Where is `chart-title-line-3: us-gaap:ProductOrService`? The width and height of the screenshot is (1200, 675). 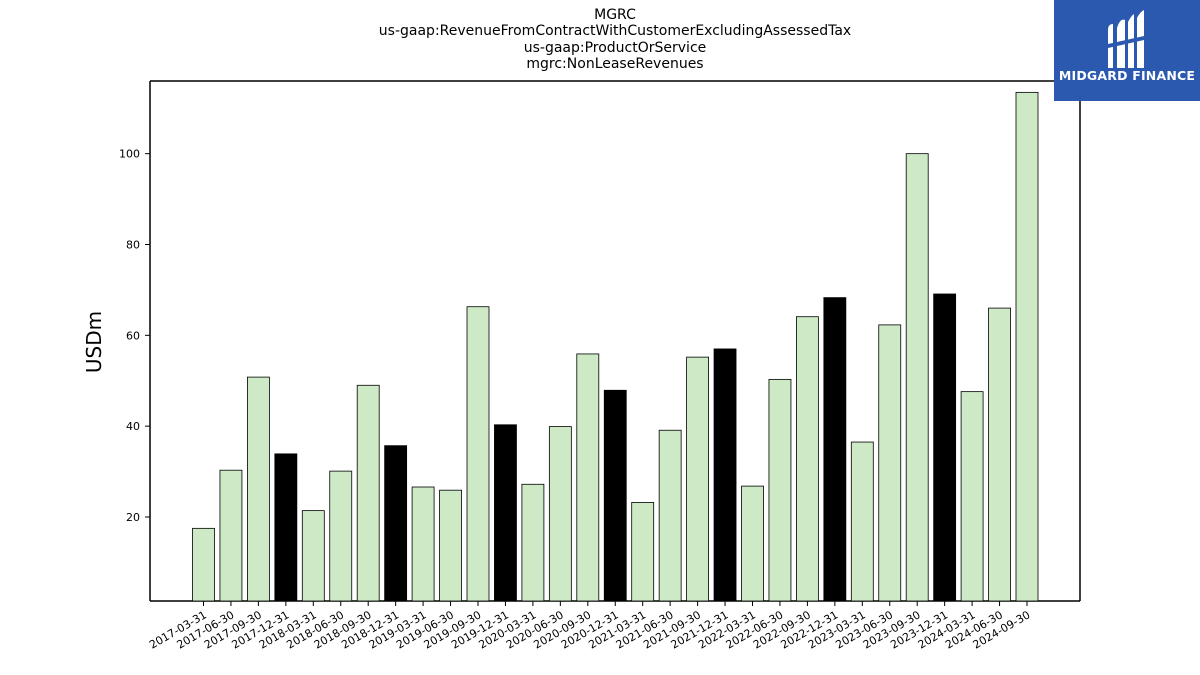
chart-title-line-3: us-gaap:ProductOrService is located at coordinates (615, 48).